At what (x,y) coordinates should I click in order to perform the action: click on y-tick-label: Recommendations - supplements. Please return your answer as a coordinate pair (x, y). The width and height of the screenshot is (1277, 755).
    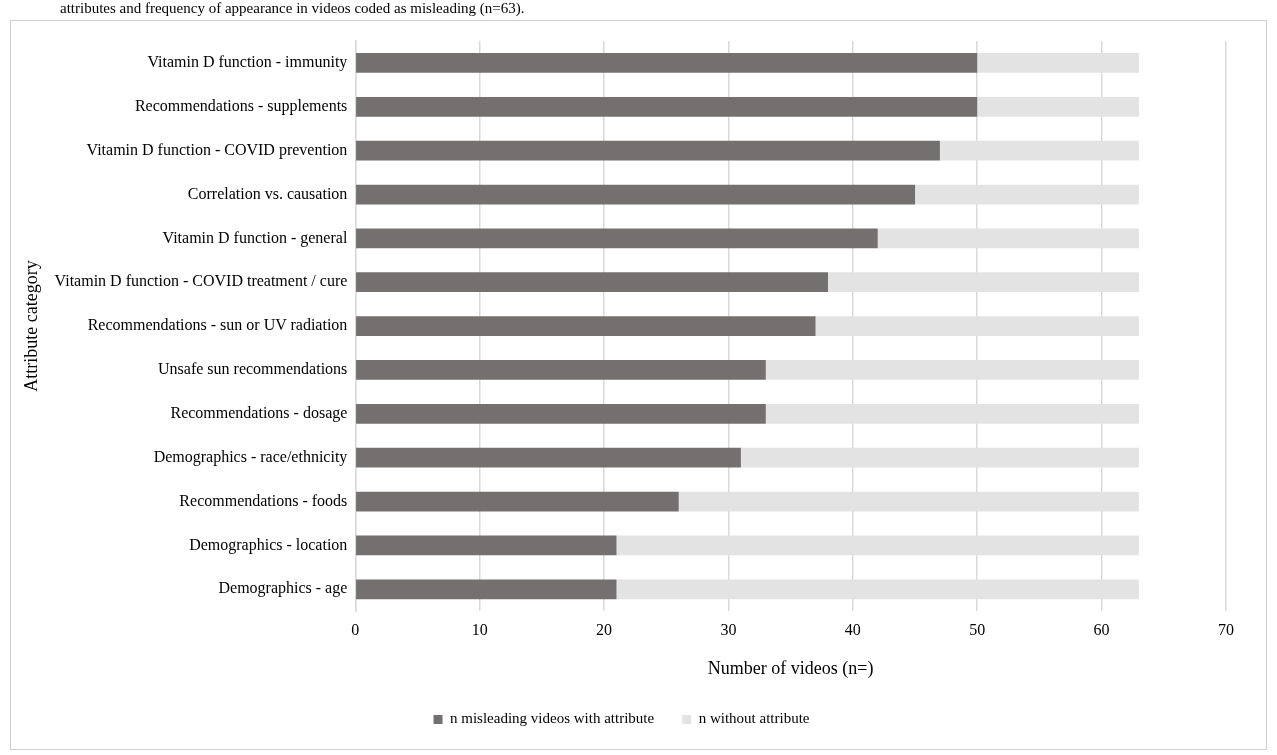
    Looking at the image, I should click on (241, 106).